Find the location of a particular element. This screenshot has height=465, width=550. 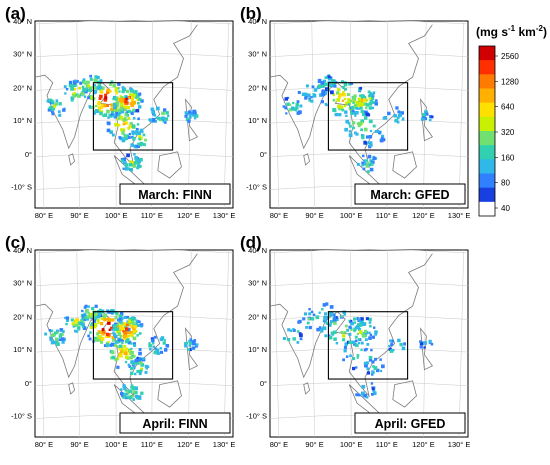

unit-text: ) is located at coordinates (545, 32).